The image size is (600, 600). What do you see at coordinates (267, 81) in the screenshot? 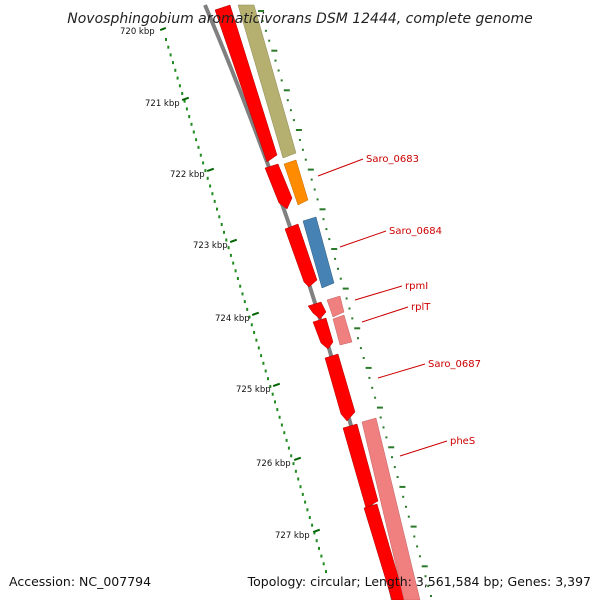
I see `feature-olive` at bounding box center [267, 81].